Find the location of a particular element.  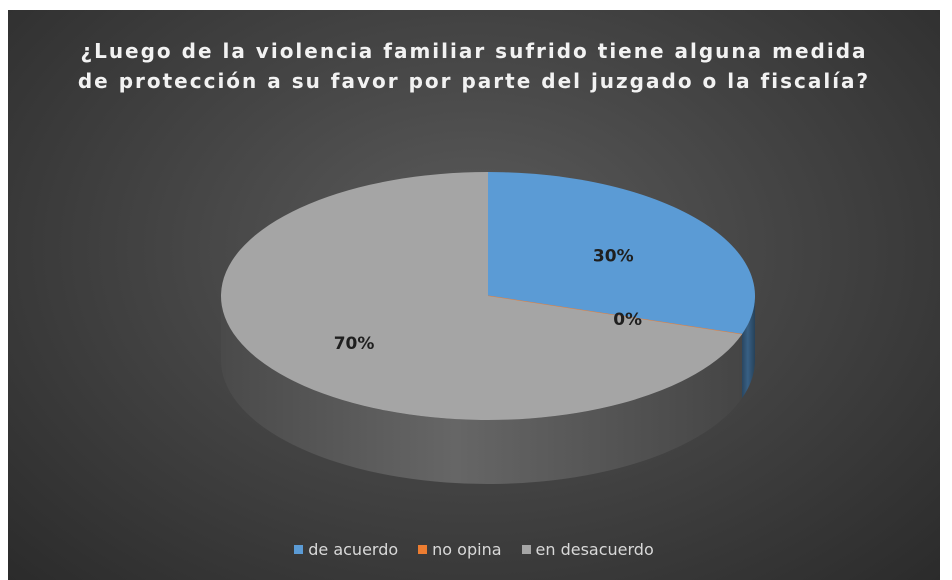

legend-item-no-opina: no opina is located at coordinates (460, 549).